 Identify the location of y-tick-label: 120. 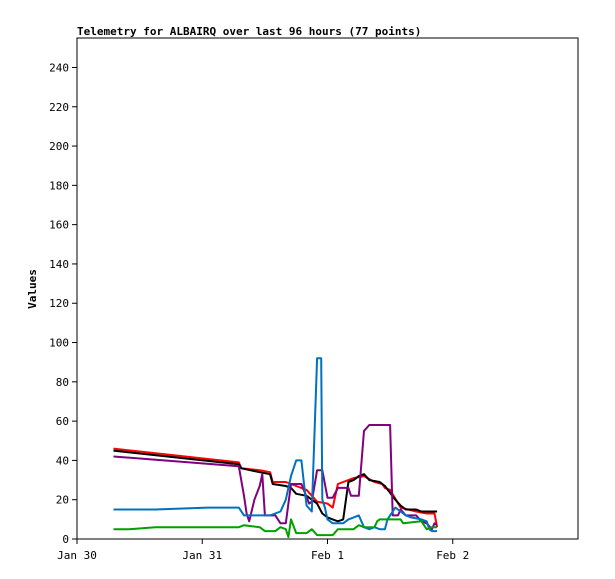
(59, 303).